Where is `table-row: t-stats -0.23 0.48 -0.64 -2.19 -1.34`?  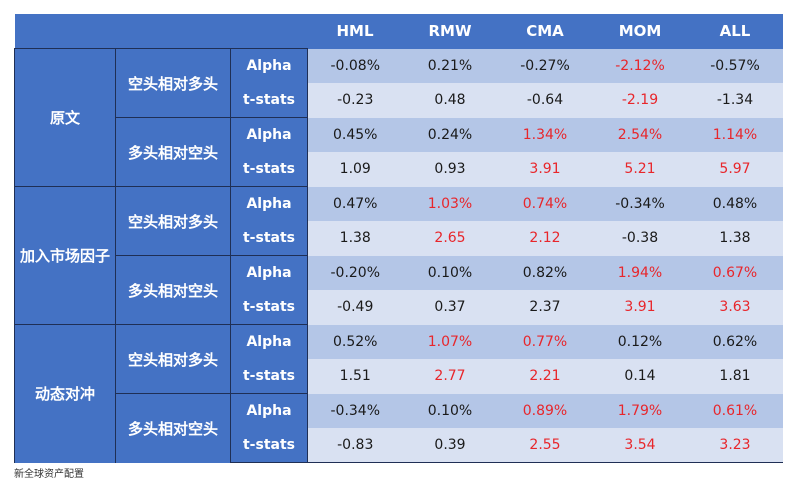
table-row: t-stats -0.23 0.48 -0.64 -2.19 -1.34 is located at coordinates (399, 100).